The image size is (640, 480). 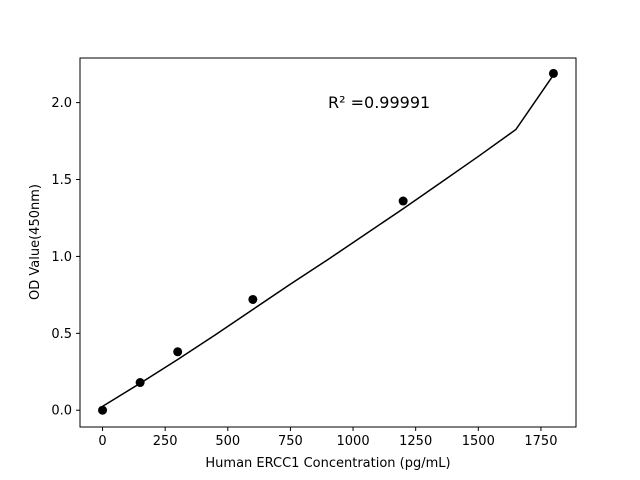 What do you see at coordinates (327, 438) in the screenshot?
I see `x-axis-ticks: 0 250 500 750 1000 1250 1500 1750` at bounding box center [327, 438].